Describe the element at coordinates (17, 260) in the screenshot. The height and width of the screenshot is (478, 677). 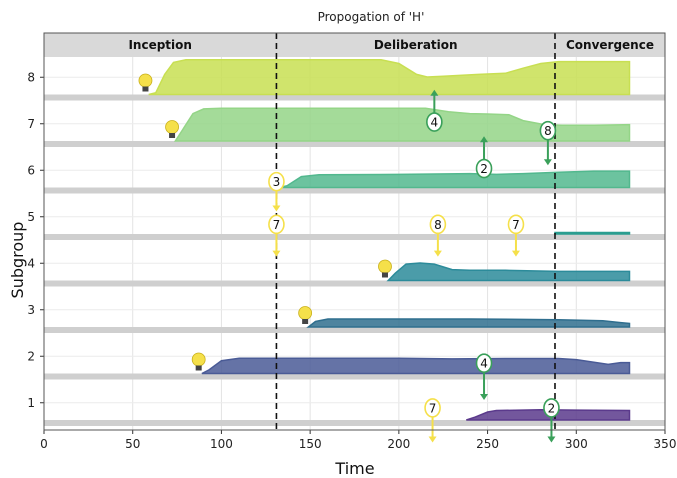
I see `y-axis-label: Subgroup` at that location.